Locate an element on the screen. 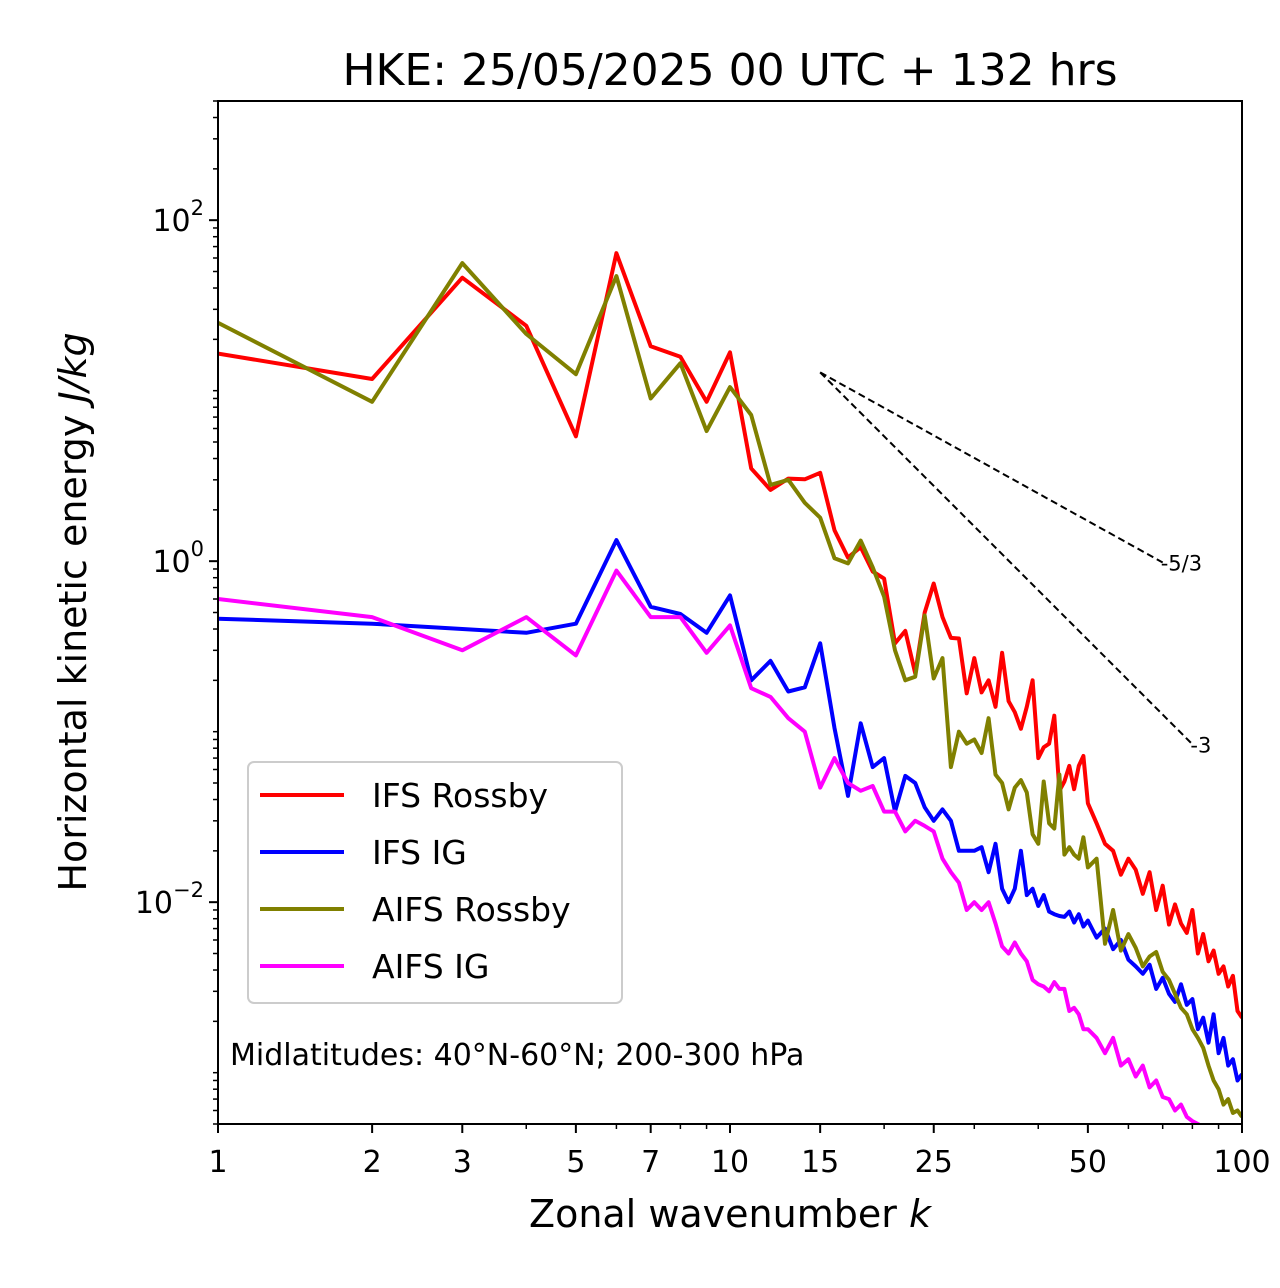 The width and height of the screenshot is (1280, 1288). y-tick-exponent: −2 is located at coordinates (188, 890).